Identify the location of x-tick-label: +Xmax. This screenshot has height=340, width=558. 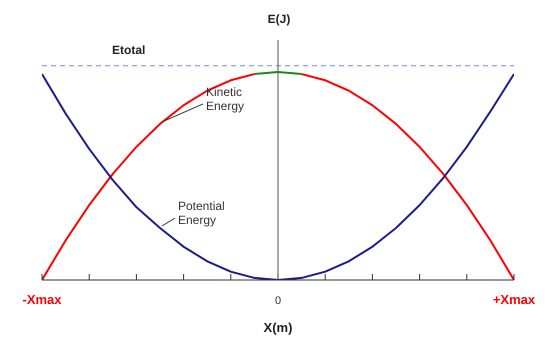
(514, 299).